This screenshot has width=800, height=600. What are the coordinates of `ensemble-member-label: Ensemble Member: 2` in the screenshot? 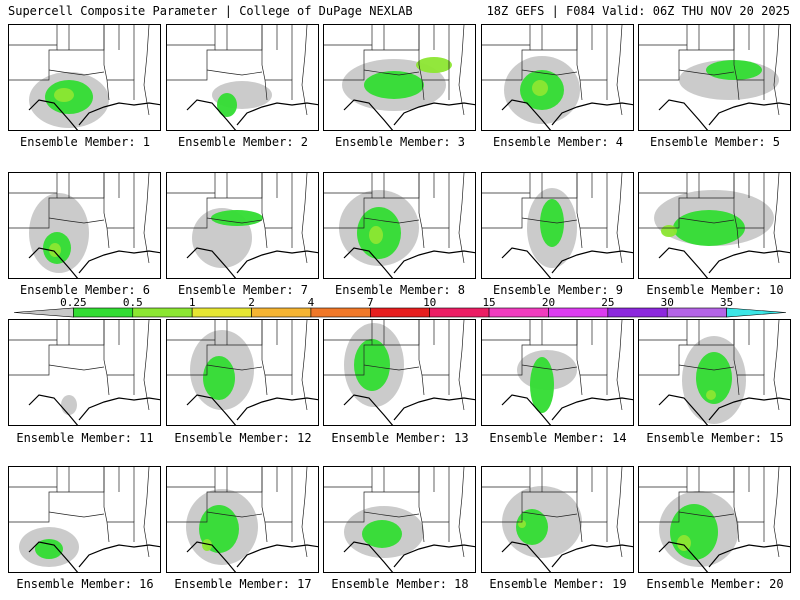 It's located at (243, 142).